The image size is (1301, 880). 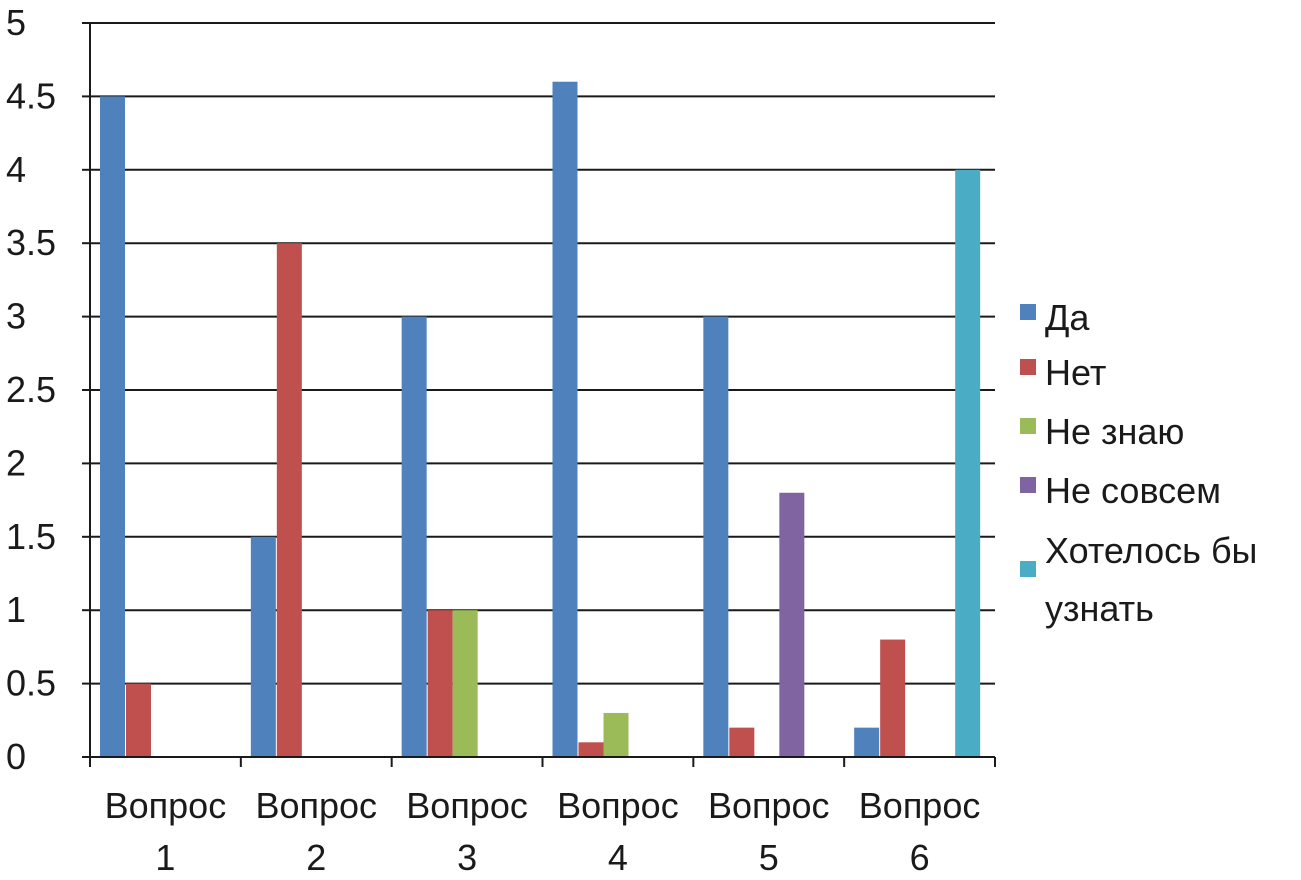 What do you see at coordinates (1114, 431) in the screenshot?
I see `legend-label: Не знаю` at bounding box center [1114, 431].